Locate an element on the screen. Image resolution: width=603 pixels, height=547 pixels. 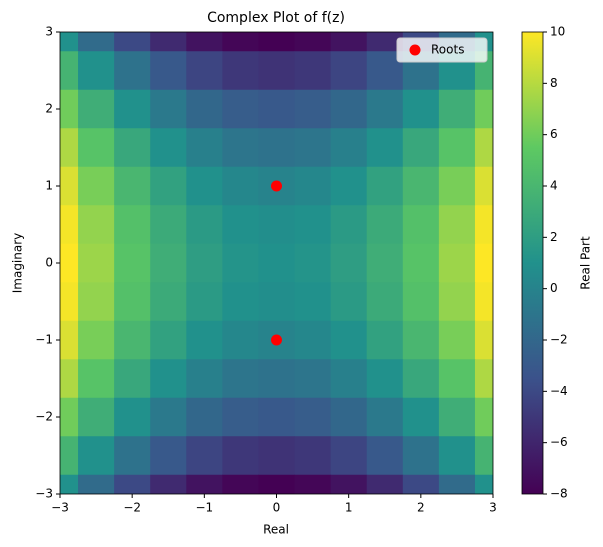
colorbar-tick-label: 8 is located at coordinates (554, 83).